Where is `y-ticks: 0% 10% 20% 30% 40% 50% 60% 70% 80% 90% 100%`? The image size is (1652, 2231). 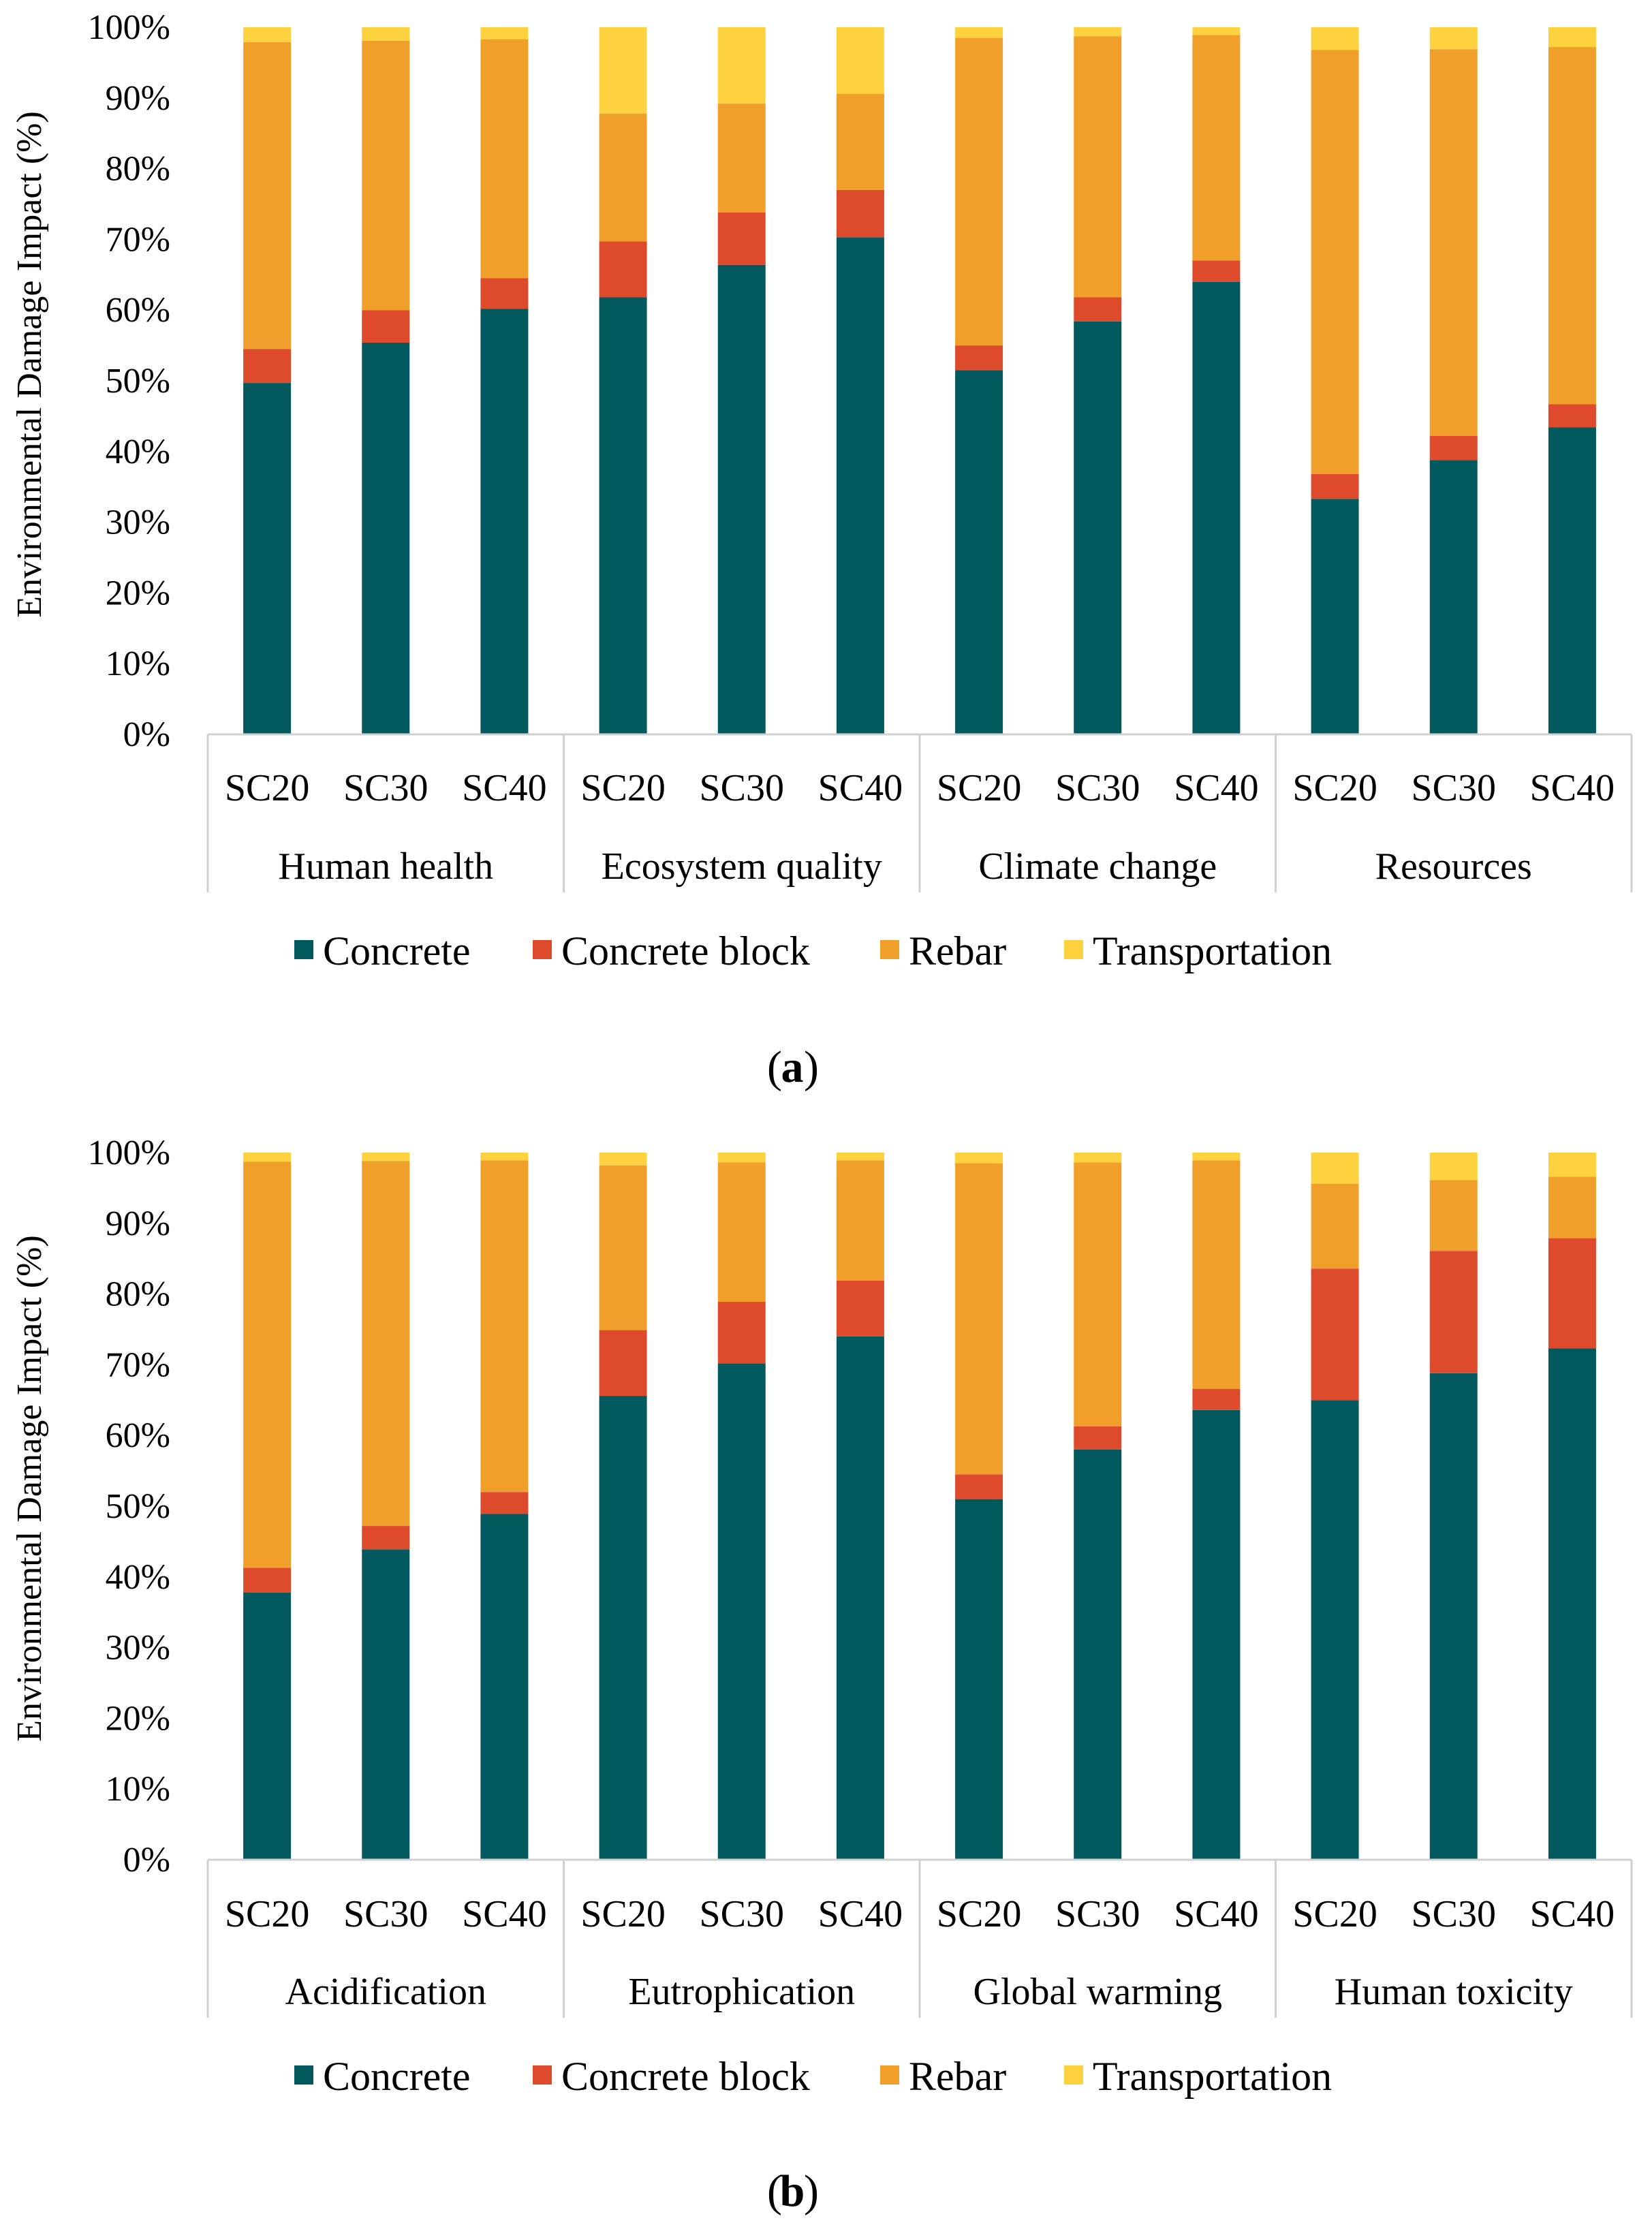 y-ticks: 0% 10% 20% 30% 40% 50% 60% 70% 80% 90% 100% is located at coordinates (129, 1506).